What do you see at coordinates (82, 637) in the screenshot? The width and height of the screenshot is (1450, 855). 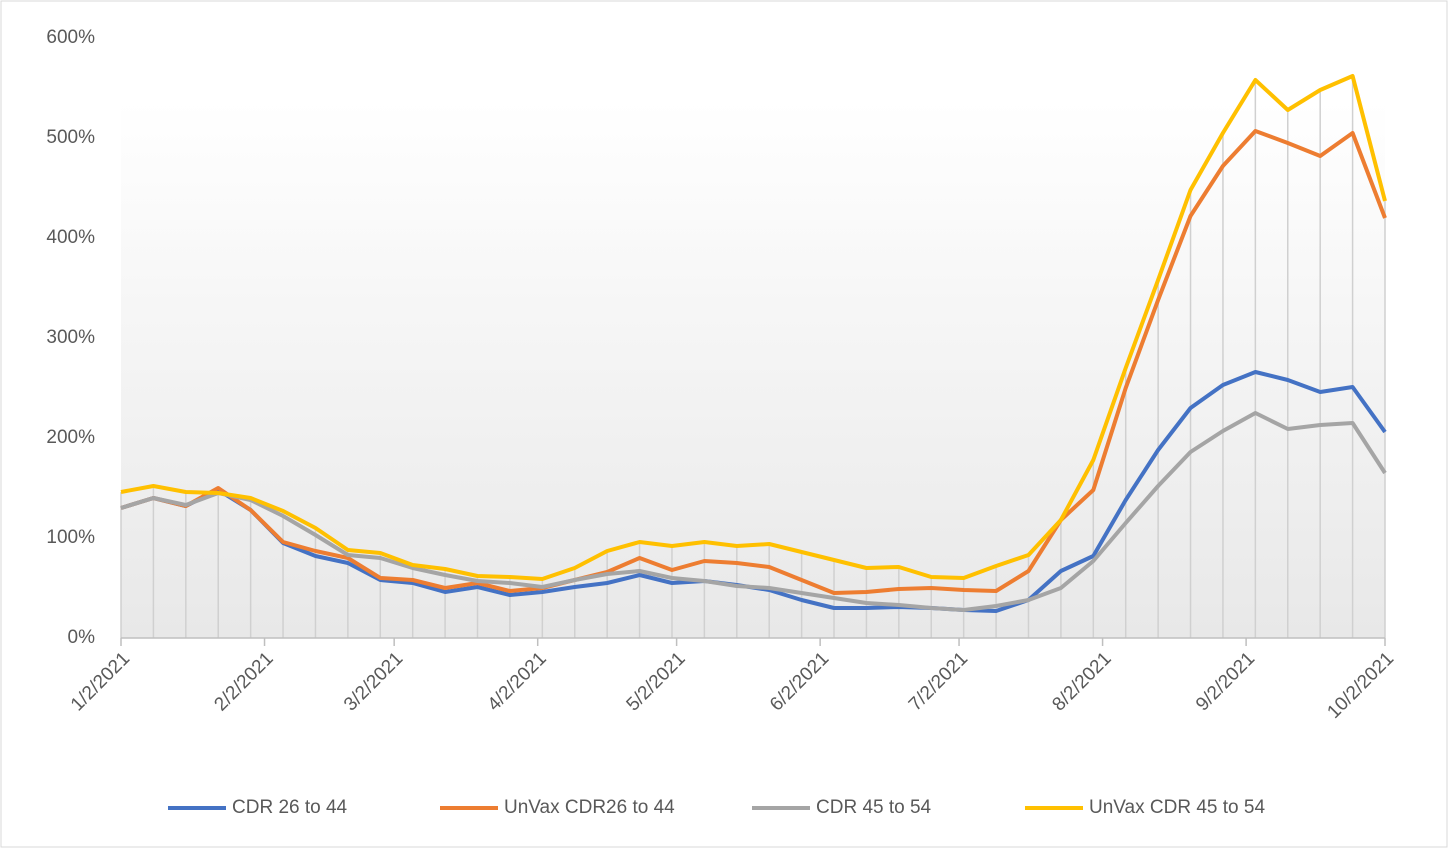 I see `y-tick-label: 0%` at bounding box center [82, 637].